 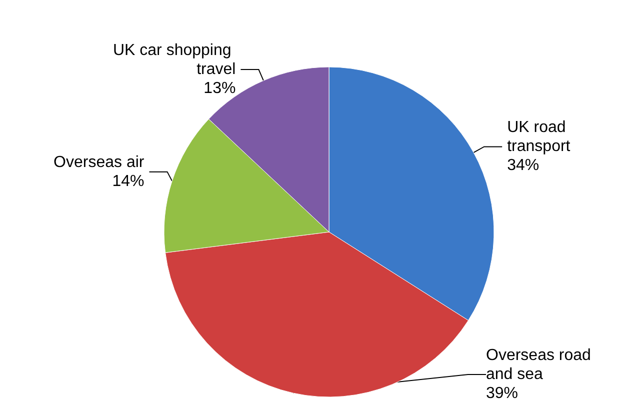 I want to click on data-label: 34%, so click(x=523, y=165).